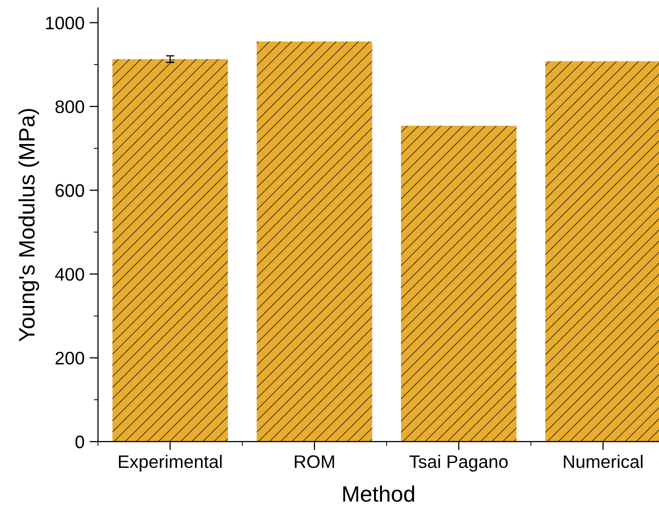  I want to click on x-tick-label: Experimental, so click(170, 463).